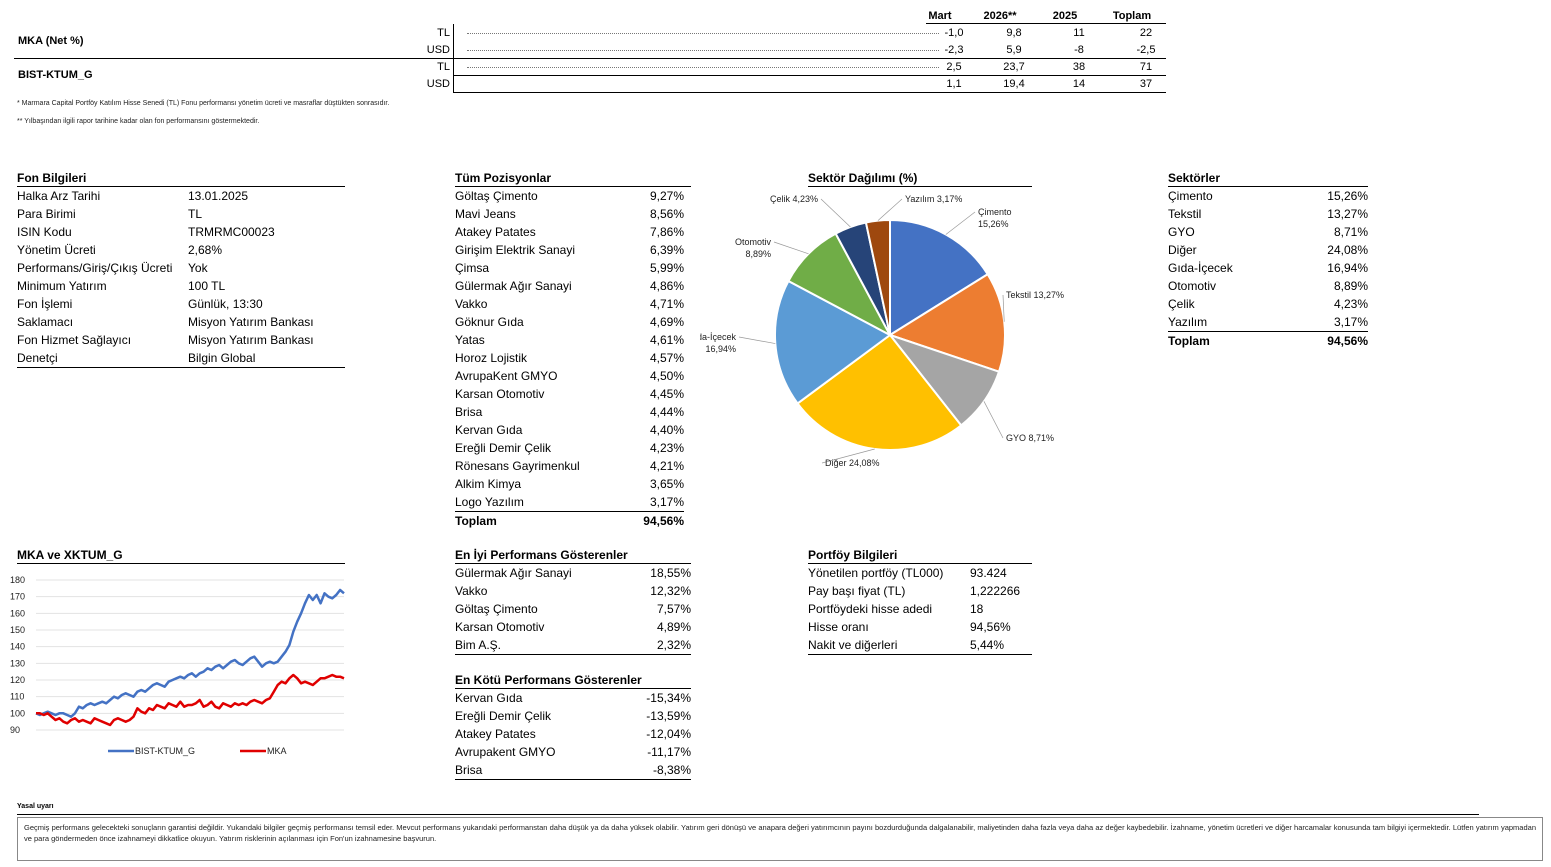 Image resolution: width=1551 pixels, height=867 pixels. What do you see at coordinates (666, 394) in the screenshot?
I see `item-value: 4,45%` at bounding box center [666, 394].